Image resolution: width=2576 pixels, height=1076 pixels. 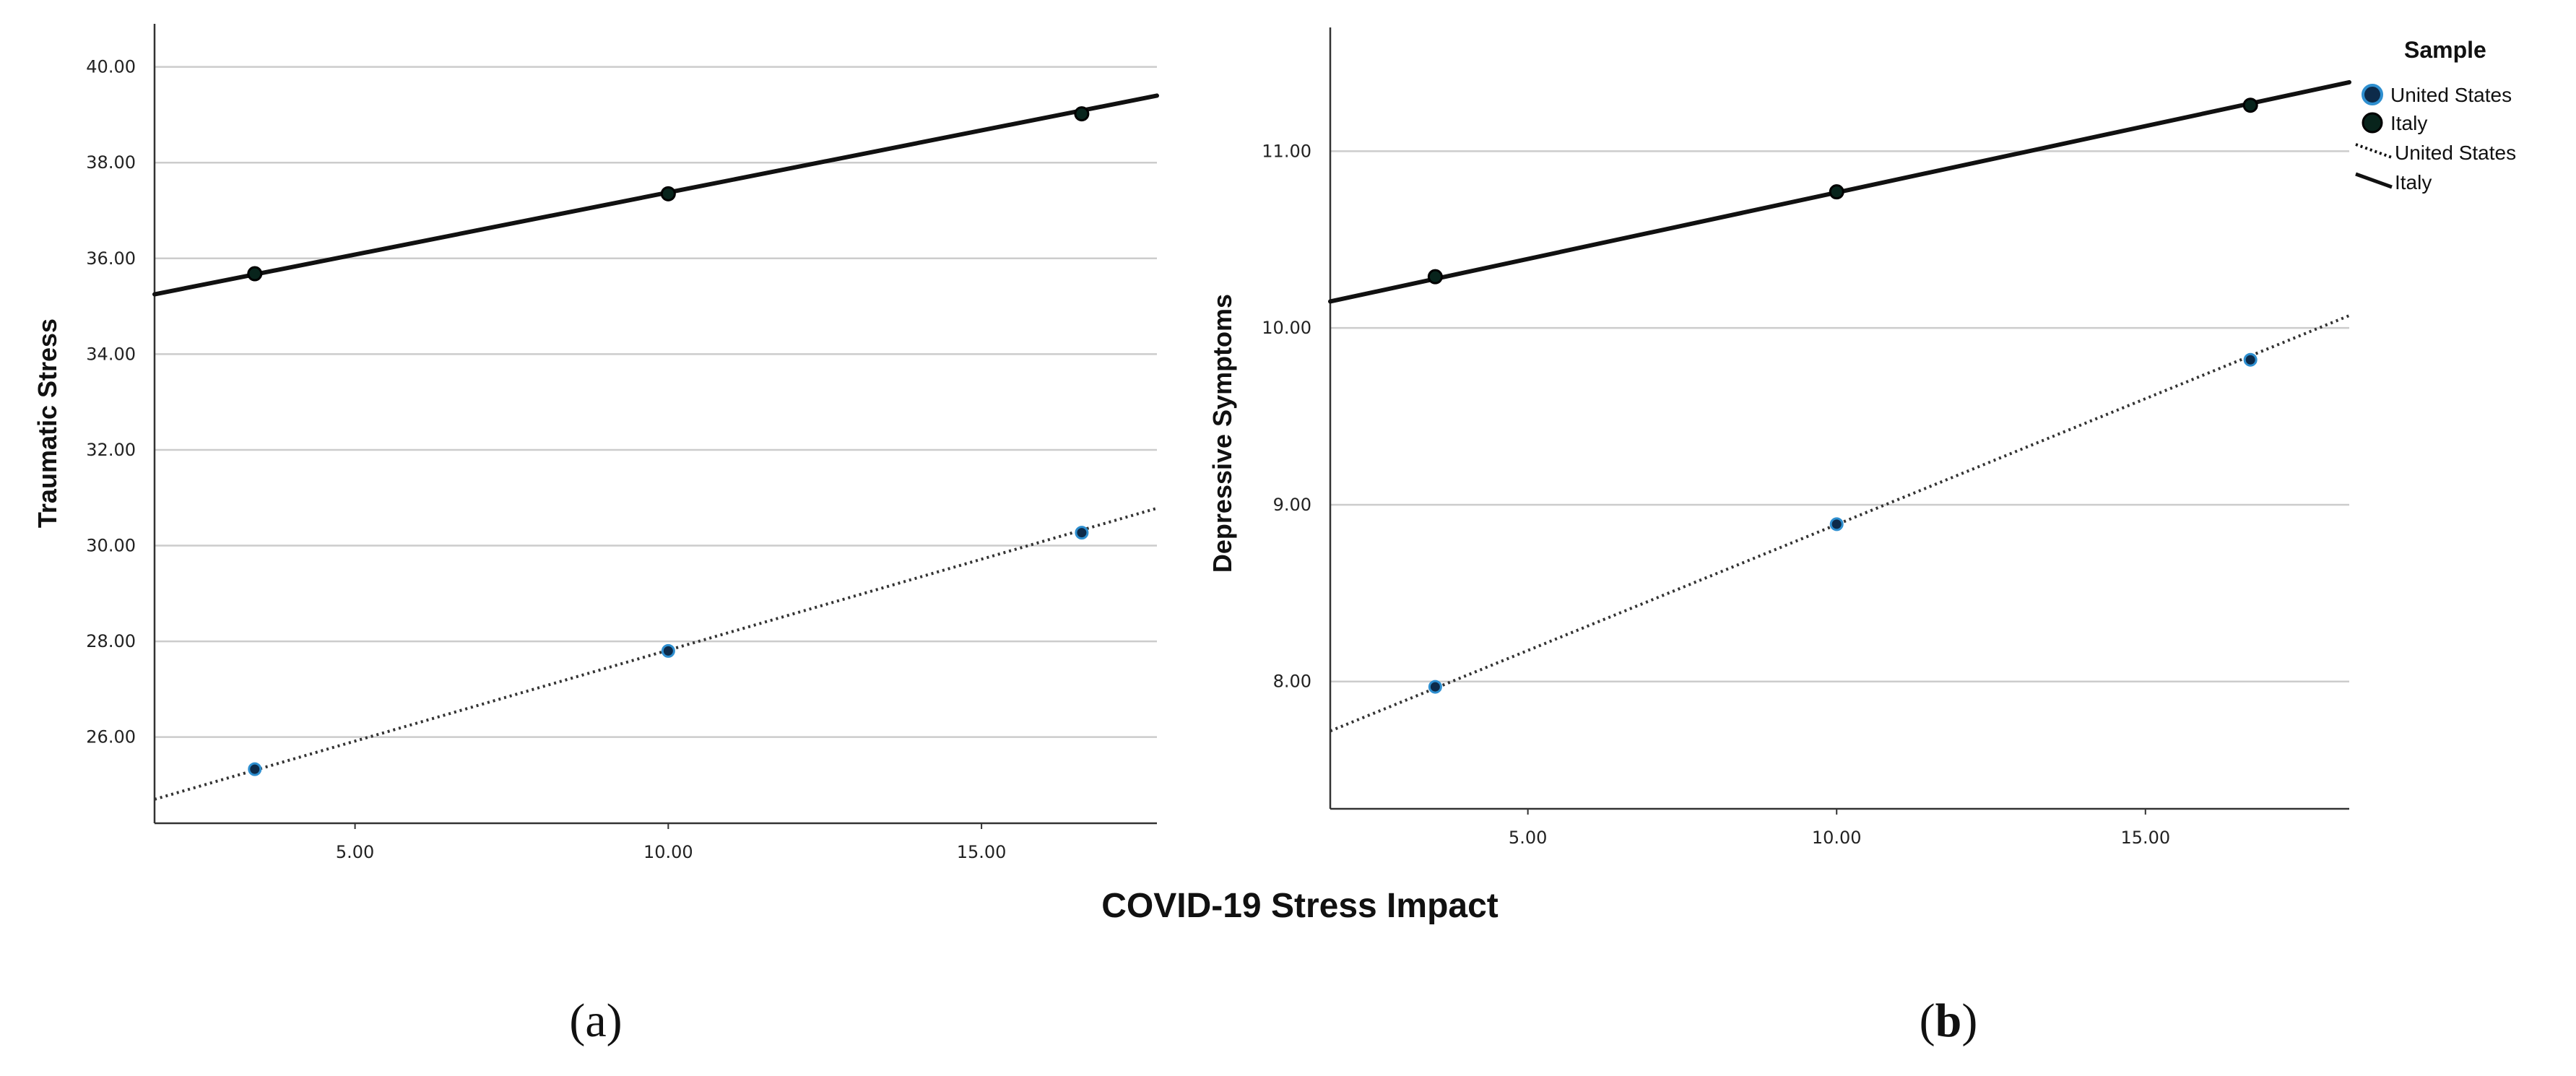 I want to click on panel-a-y-tick-label: 40.00, so click(x=111, y=67).